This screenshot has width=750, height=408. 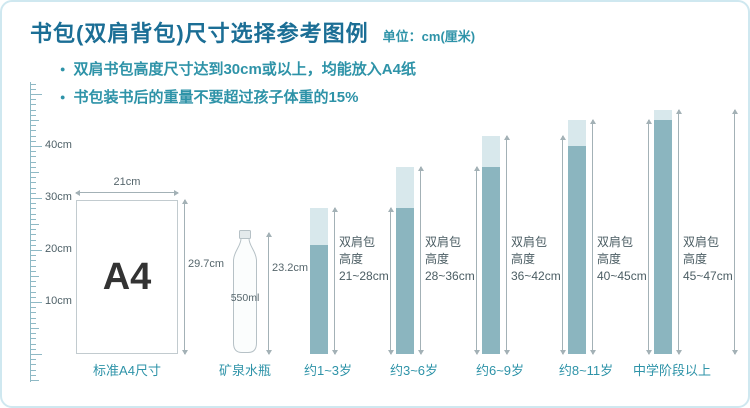 I want to click on a4-caption: 标准A4尺寸, so click(x=127, y=370).